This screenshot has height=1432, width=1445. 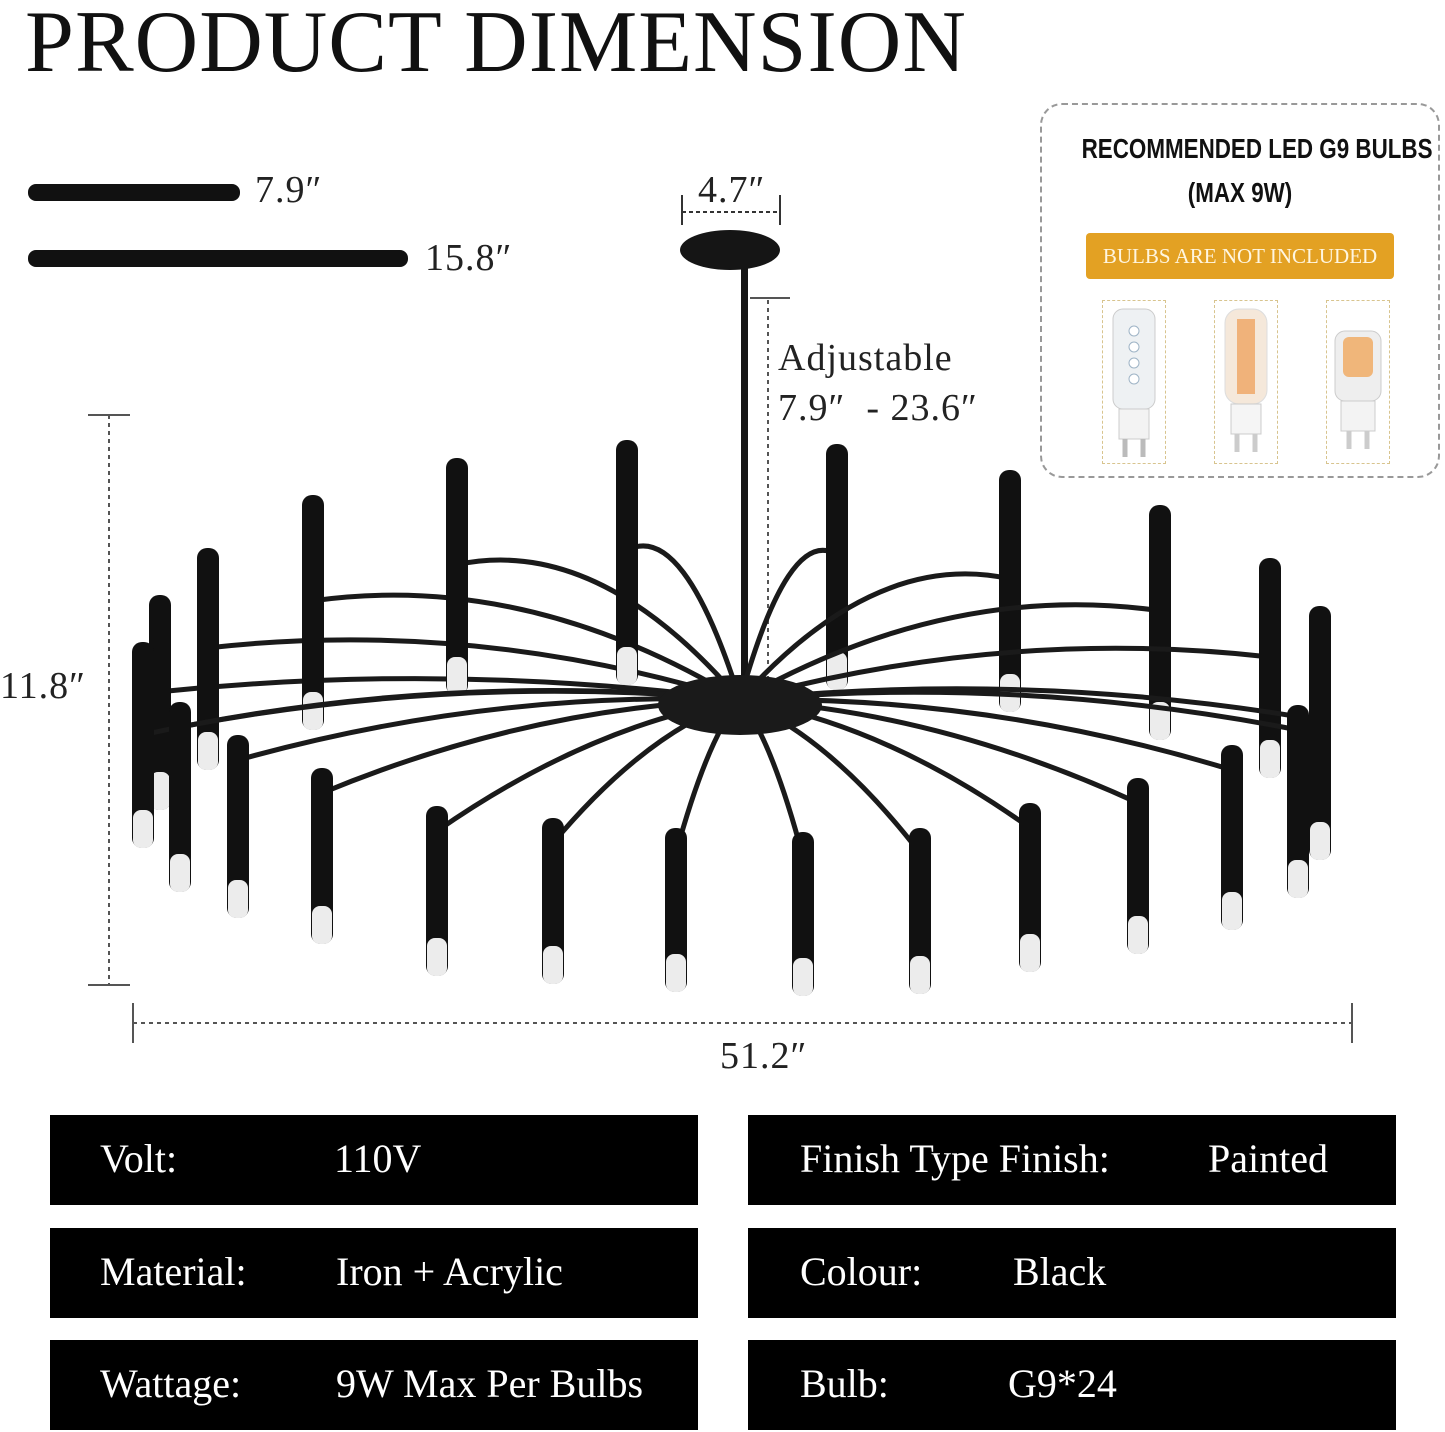 What do you see at coordinates (1268, 1158) in the screenshot?
I see `spec-value: Painted` at bounding box center [1268, 1158].